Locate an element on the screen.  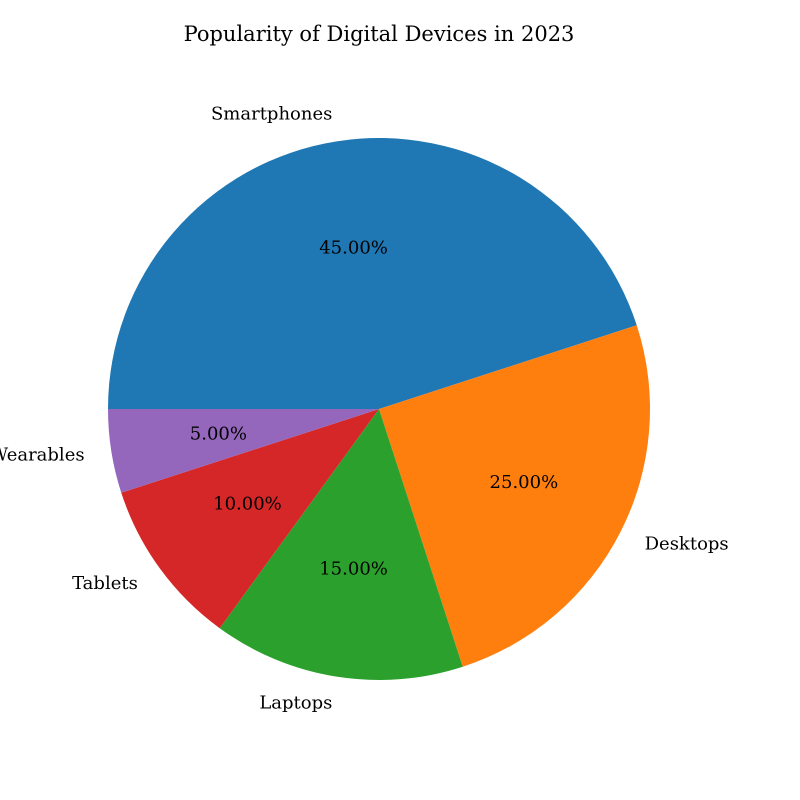
pie-slice-tablets is located at coordinates (250, 519).